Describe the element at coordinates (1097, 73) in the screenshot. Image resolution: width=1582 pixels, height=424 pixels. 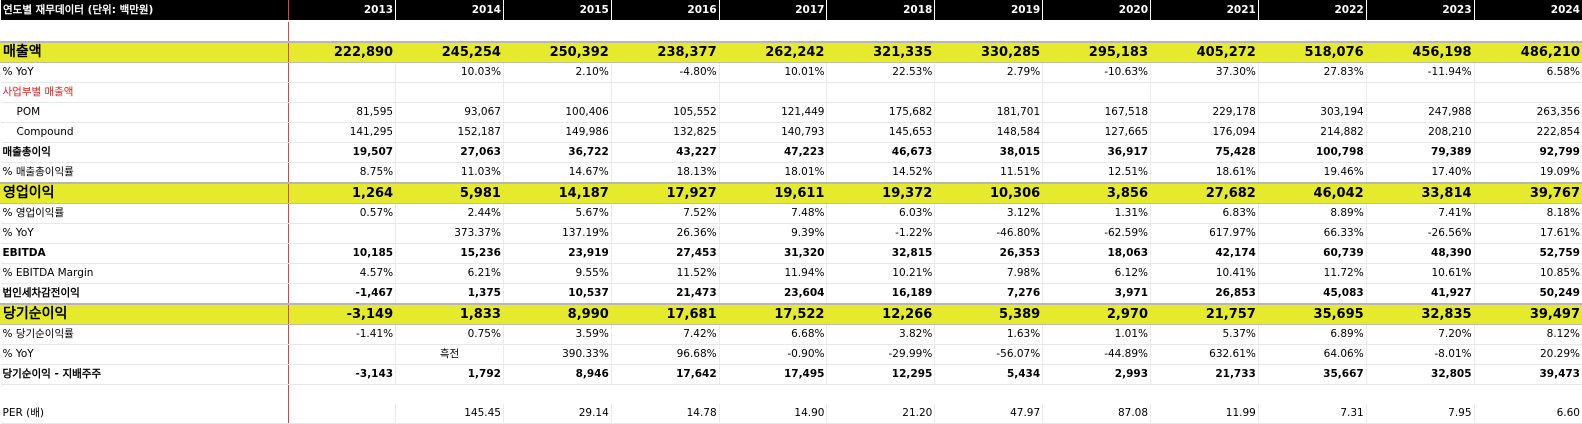
I see `cell-2020: -10.63%` at that location.